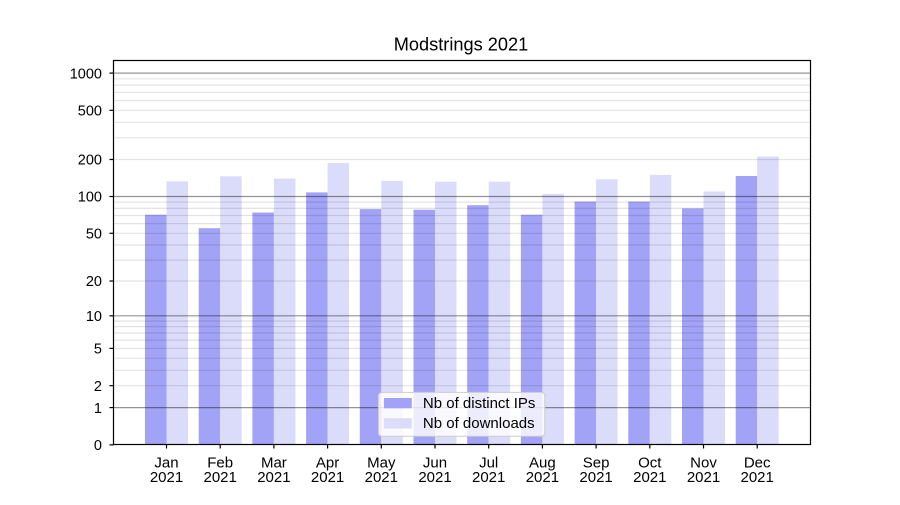 The height and width of the screenshot is (505, 900). What do you see at coordinates (98, 446) in the screenshot?
I see `svg-text: 0` at bounding box center [98, 446].